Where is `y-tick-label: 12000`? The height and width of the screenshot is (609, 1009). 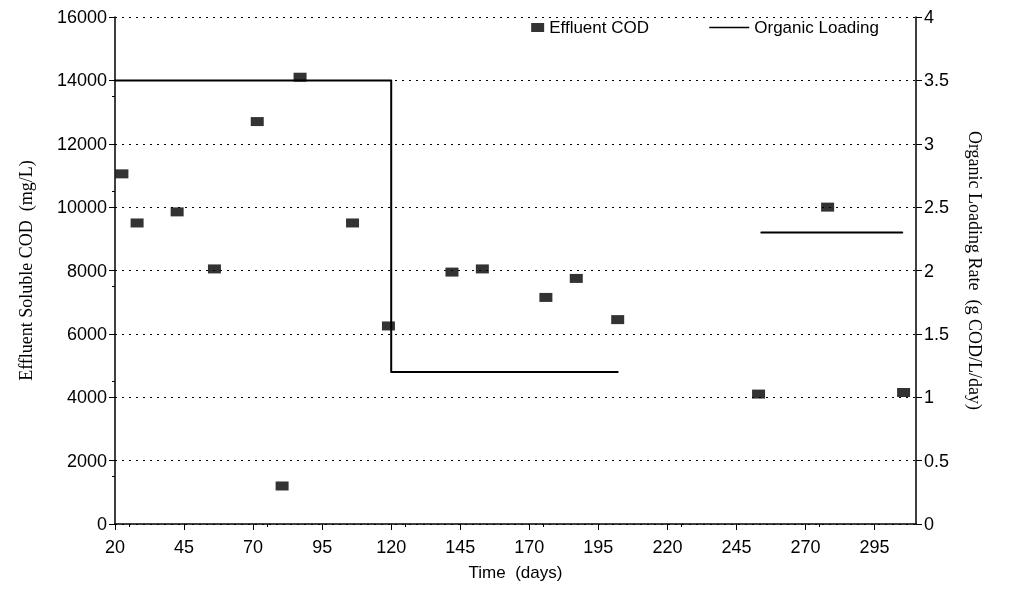 y-tick-label: 12000 is located at coordinates (81, 143).